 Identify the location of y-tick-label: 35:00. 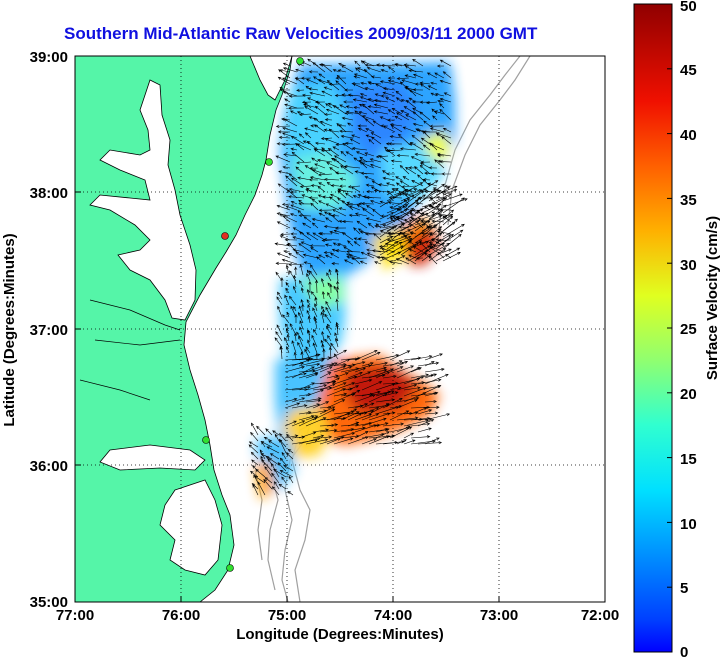
(49, 602).